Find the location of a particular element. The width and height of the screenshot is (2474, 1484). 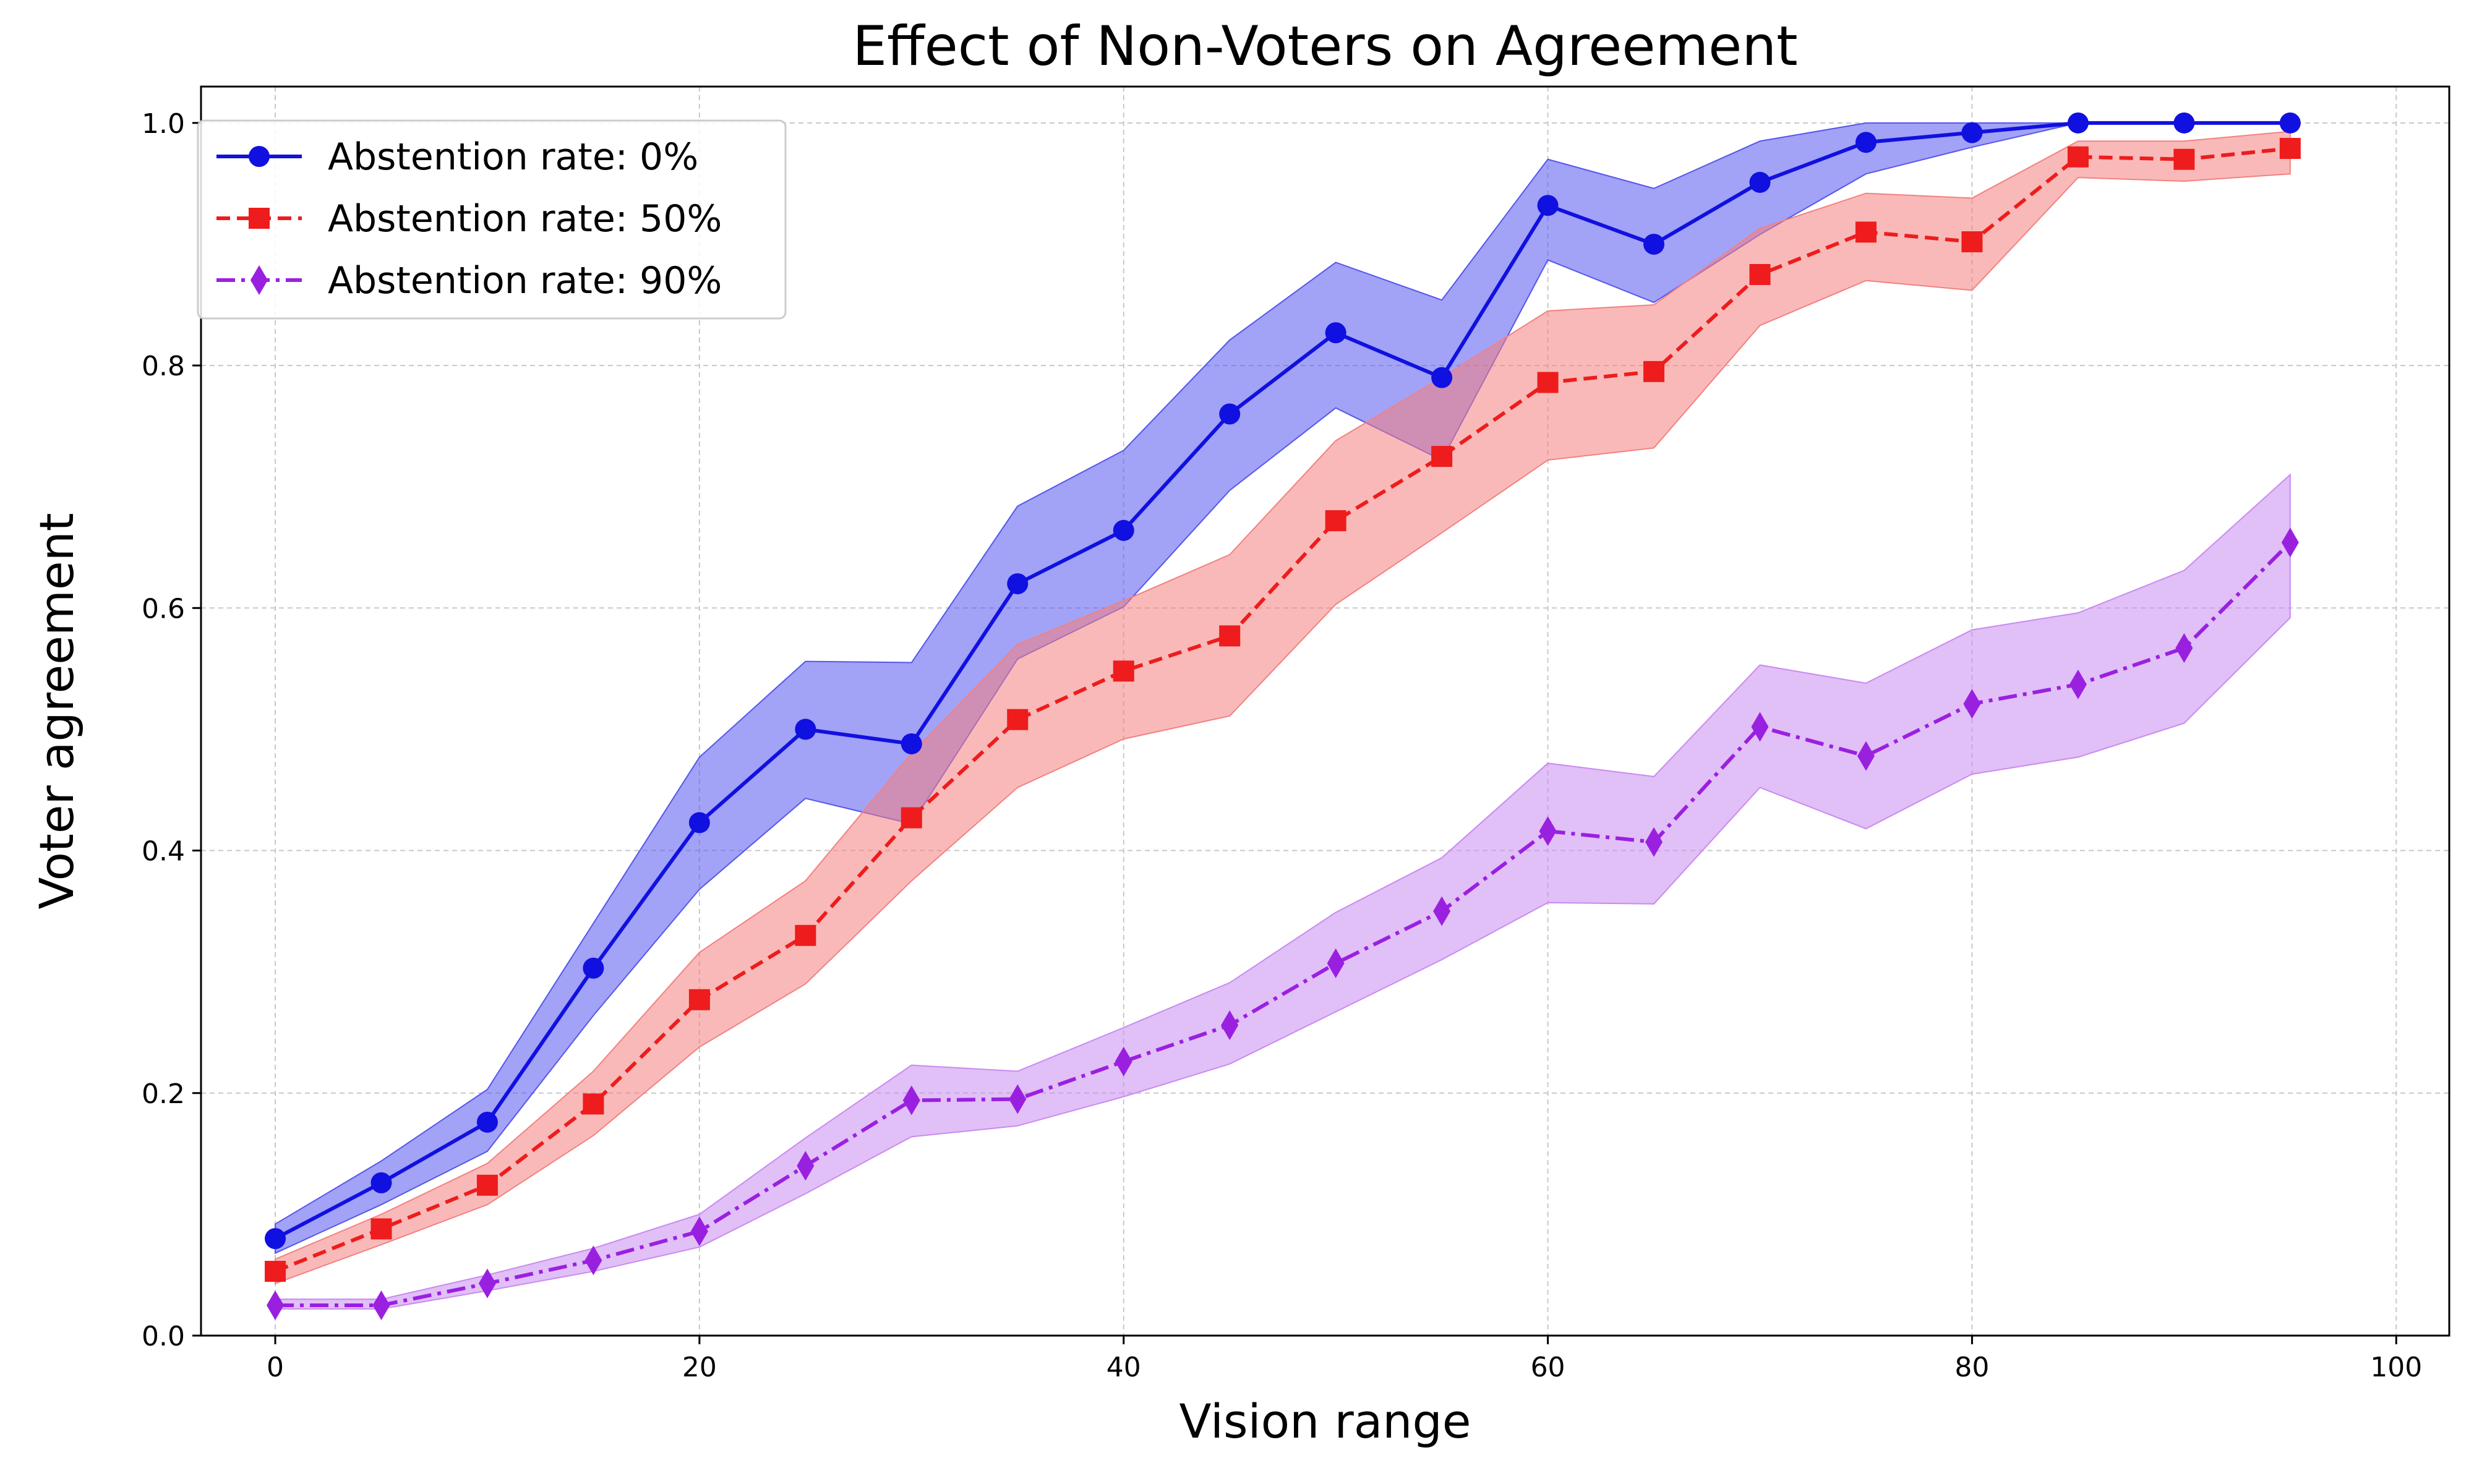

y-tick-label: 0.8 is located at coordinates (164, 366).